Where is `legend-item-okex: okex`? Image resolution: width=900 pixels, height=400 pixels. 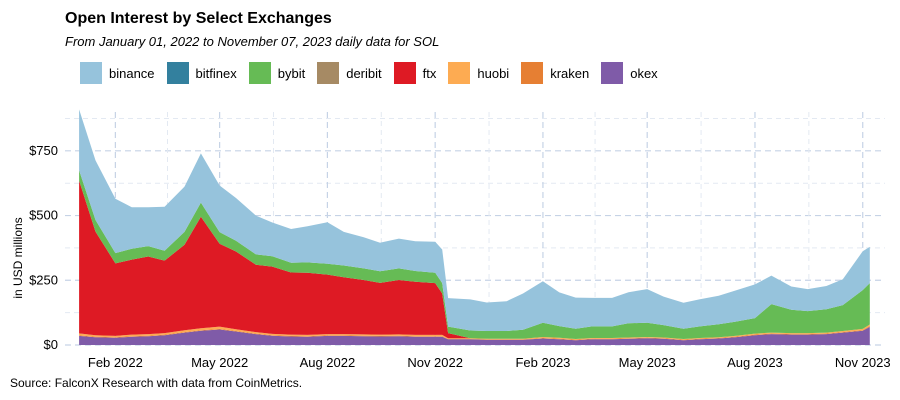 legend-item-okex: okex is located at coordinates (629, 73).